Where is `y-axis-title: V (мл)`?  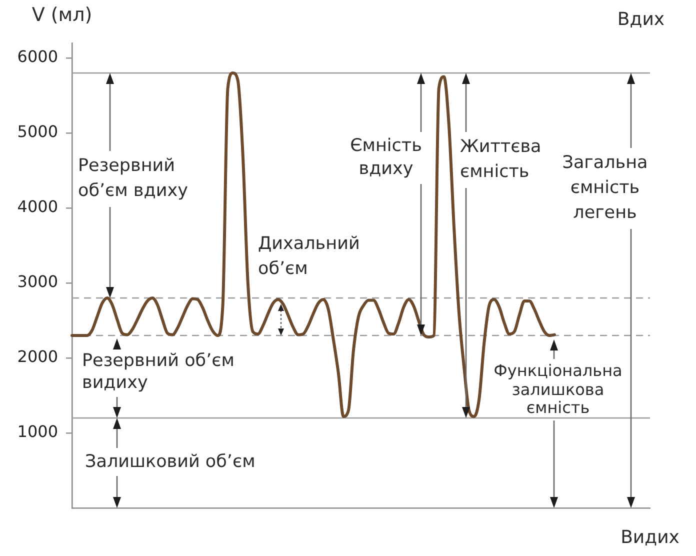
y-axis-title: V (мл) is located at coordinates (62, 15).